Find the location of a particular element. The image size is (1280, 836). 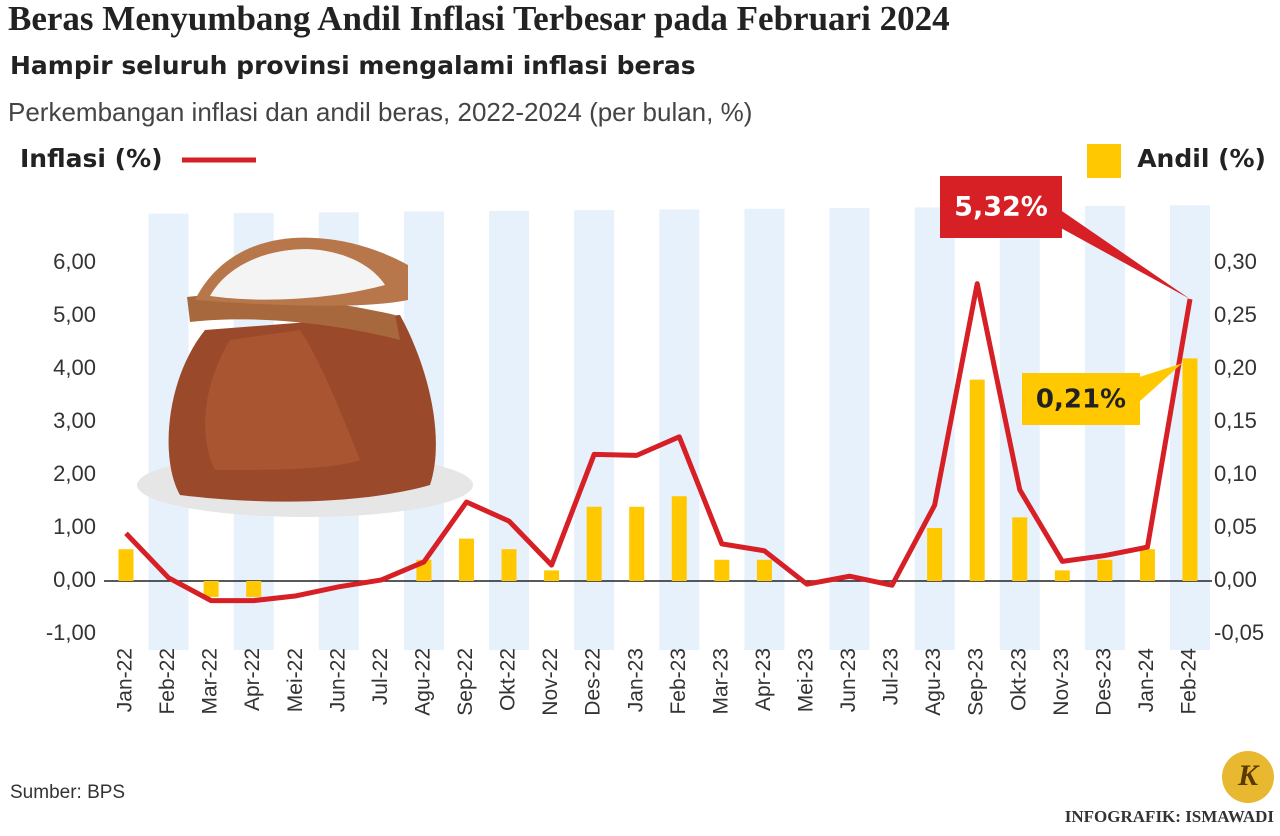

logo: K is located at coordinates (1248, 777).